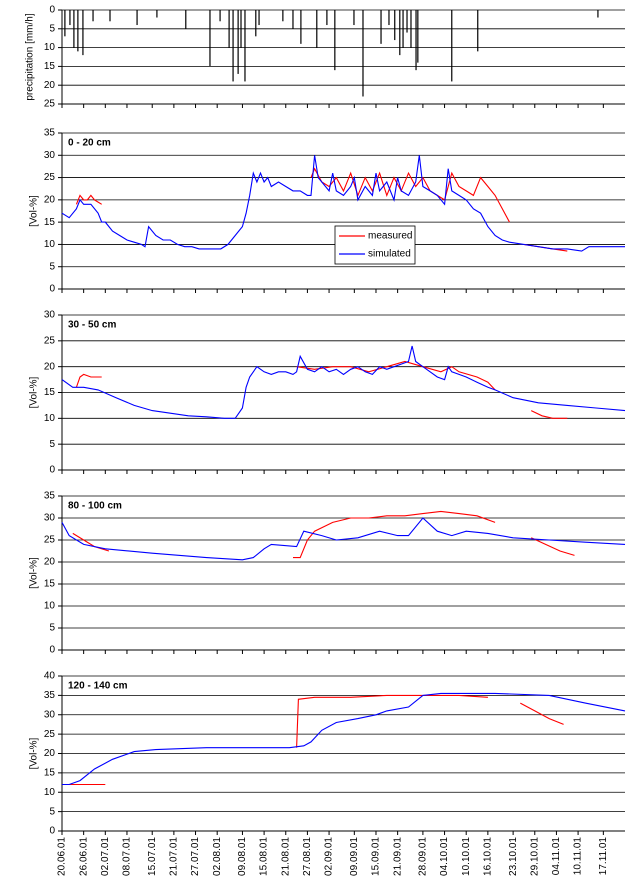  I want to click on legend-box, so click(375, 245).